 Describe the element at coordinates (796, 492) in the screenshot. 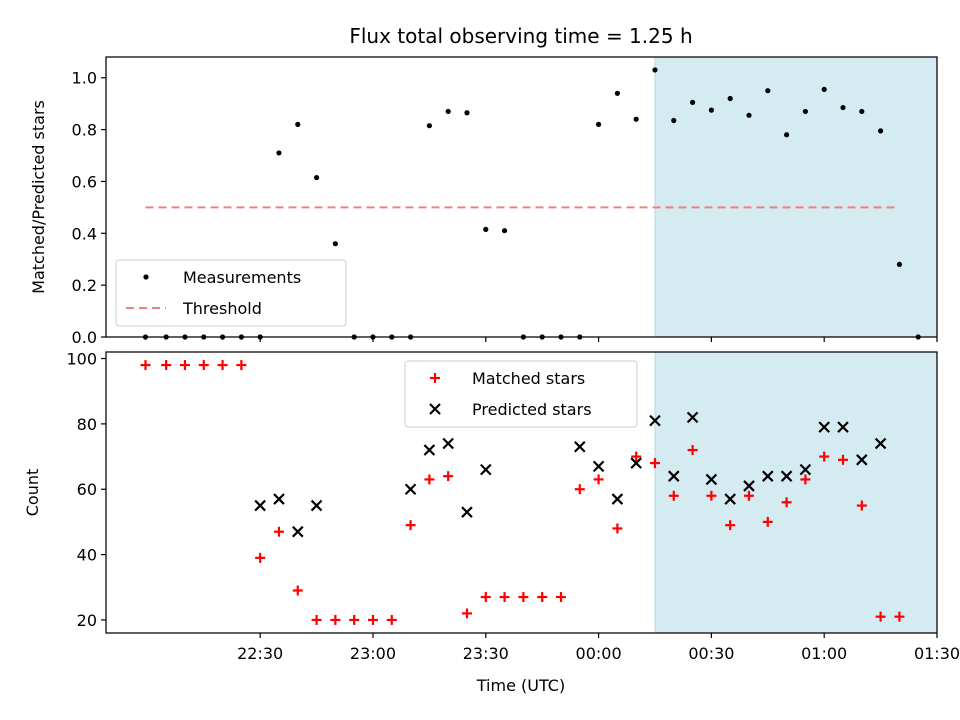

I see `highlight-span-bottom` at that location.